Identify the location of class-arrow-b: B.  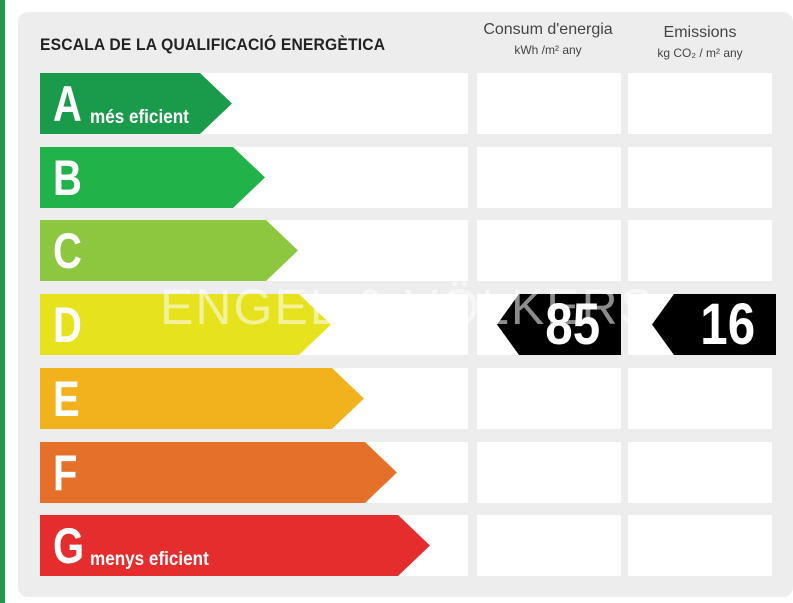
(152, 177).